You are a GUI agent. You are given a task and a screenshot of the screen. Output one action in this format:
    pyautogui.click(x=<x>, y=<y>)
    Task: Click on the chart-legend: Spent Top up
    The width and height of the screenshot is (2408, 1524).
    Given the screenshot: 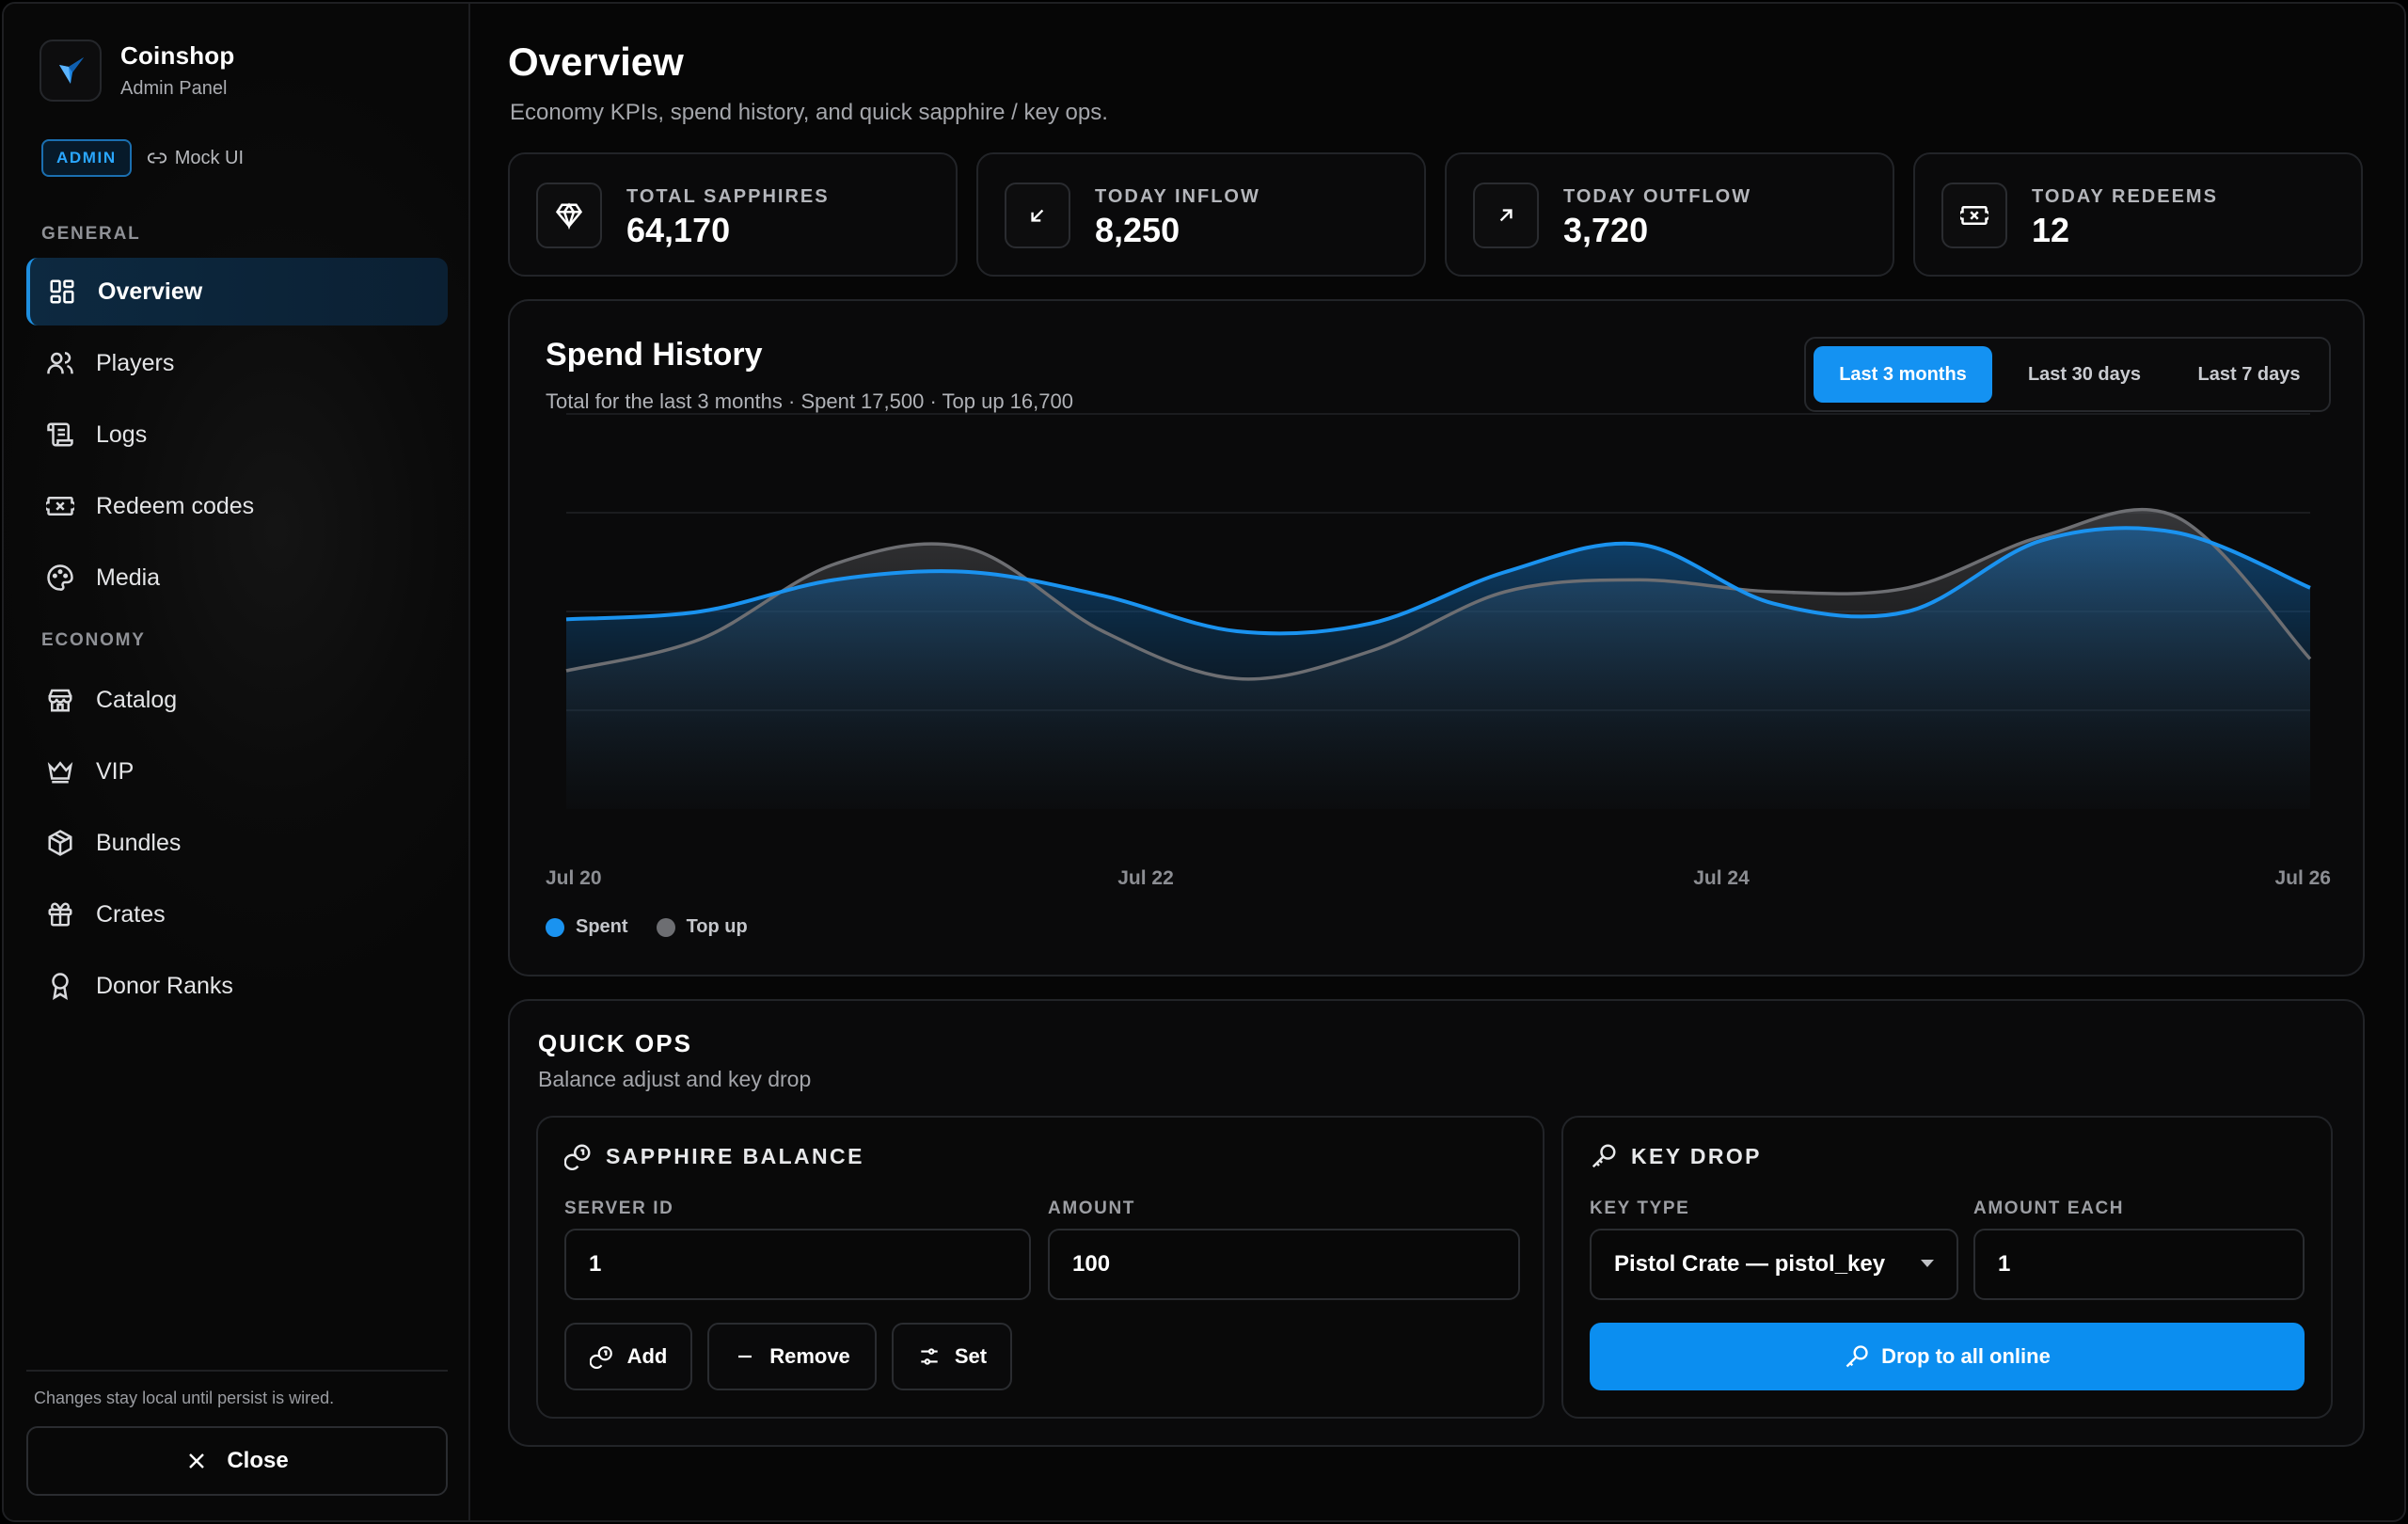 What is the action you would take?
    pyautogui.click(x=661, y=927)
    